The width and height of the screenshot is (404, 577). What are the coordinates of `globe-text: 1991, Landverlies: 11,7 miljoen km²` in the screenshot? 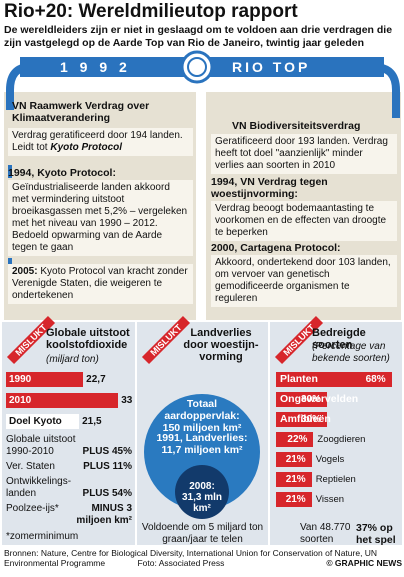 It's located at (202, 444).